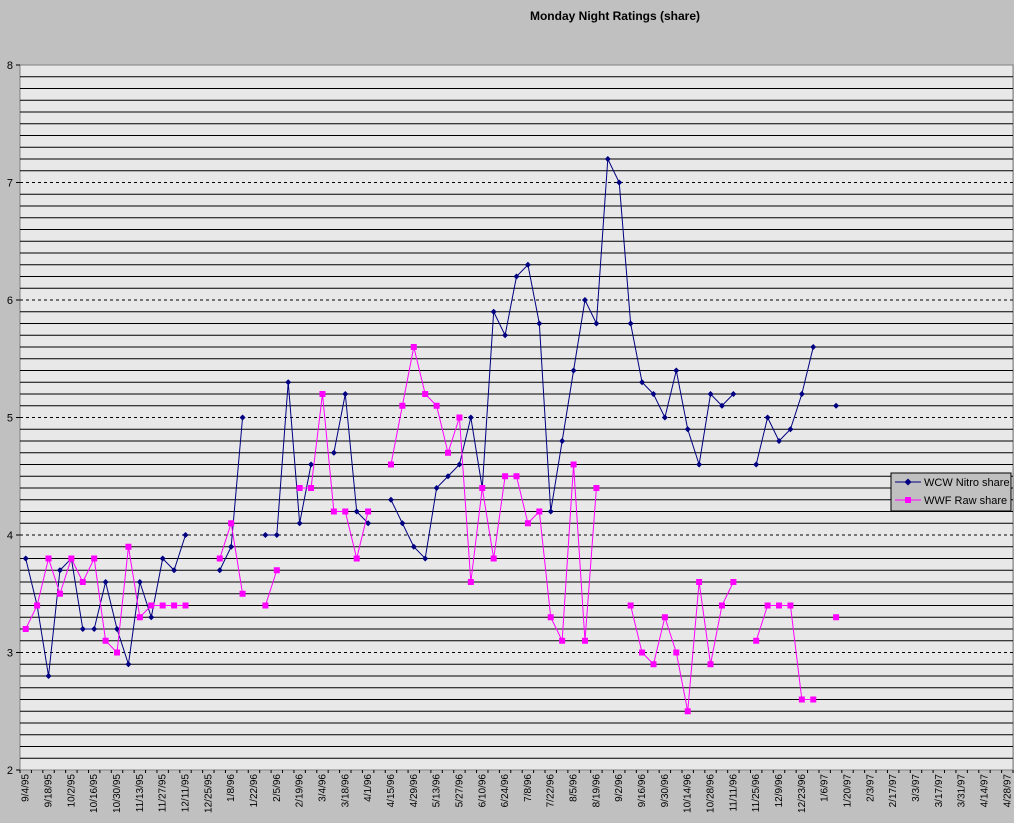  I want to click on x-tick-label: 10/16/95, so click(94, 793).